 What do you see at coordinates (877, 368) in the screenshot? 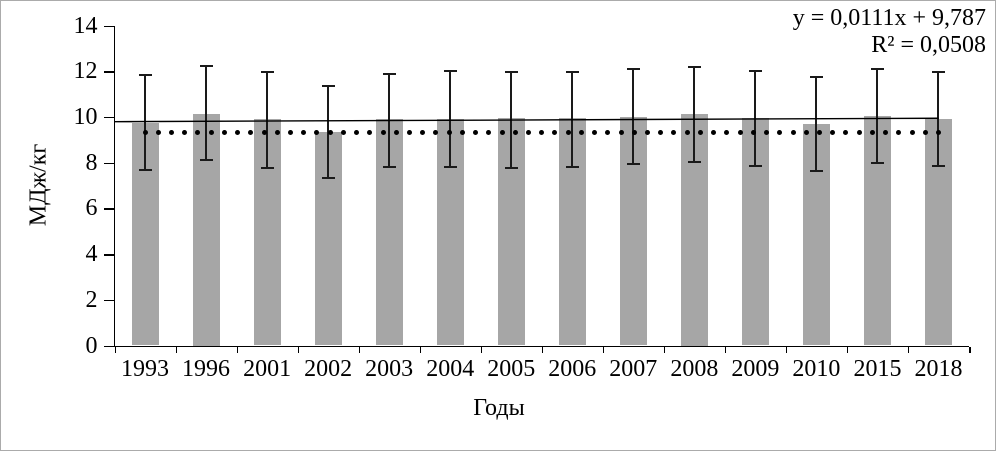
I see `x-tick-label: 2015` at bounding box center [877, 368].